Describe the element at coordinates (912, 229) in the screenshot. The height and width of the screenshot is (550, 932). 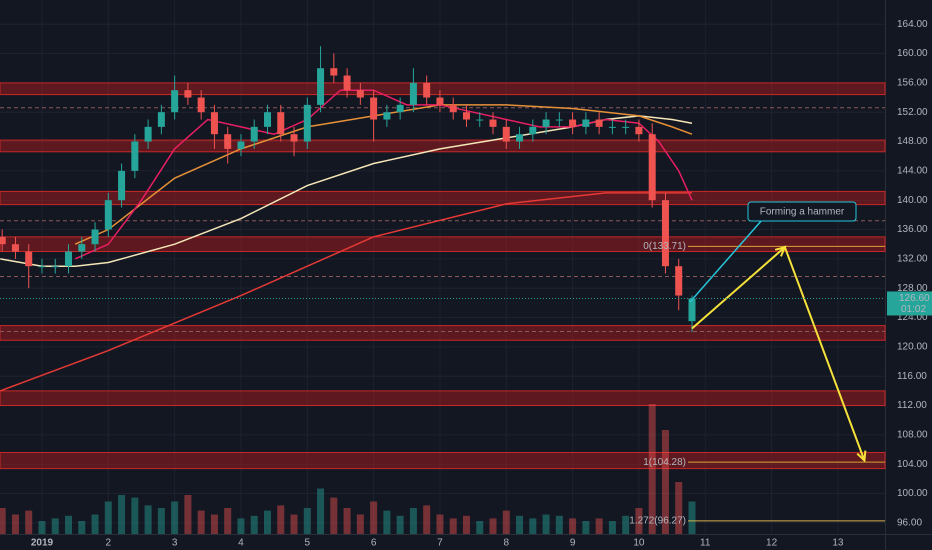
I see `y-tick-label: 136.00` at that location.